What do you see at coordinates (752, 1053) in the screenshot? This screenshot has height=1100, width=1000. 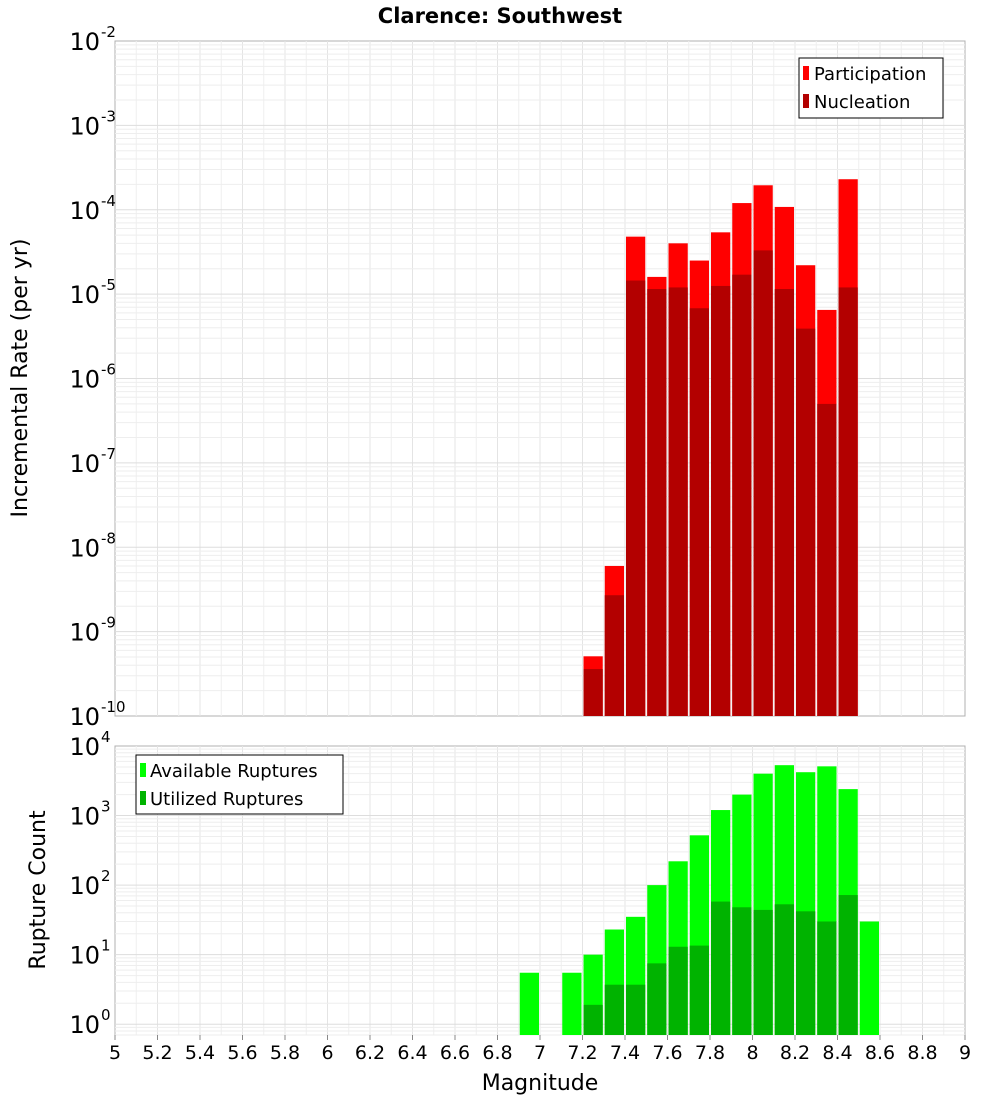 I see `x-tick-label: 8` at bounding box center [752, 1053].